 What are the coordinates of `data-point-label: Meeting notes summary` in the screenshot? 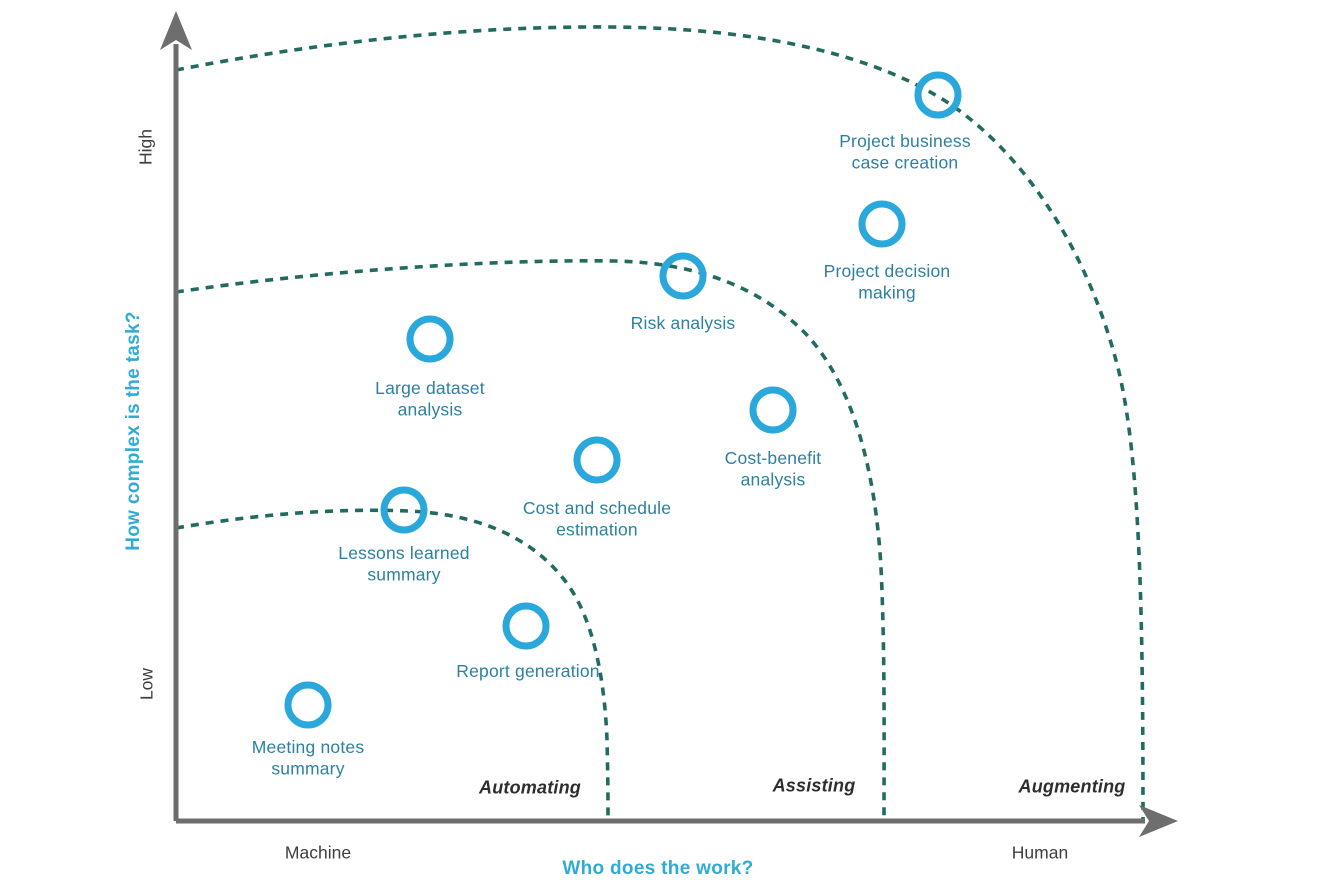 It's located at (308, 758).